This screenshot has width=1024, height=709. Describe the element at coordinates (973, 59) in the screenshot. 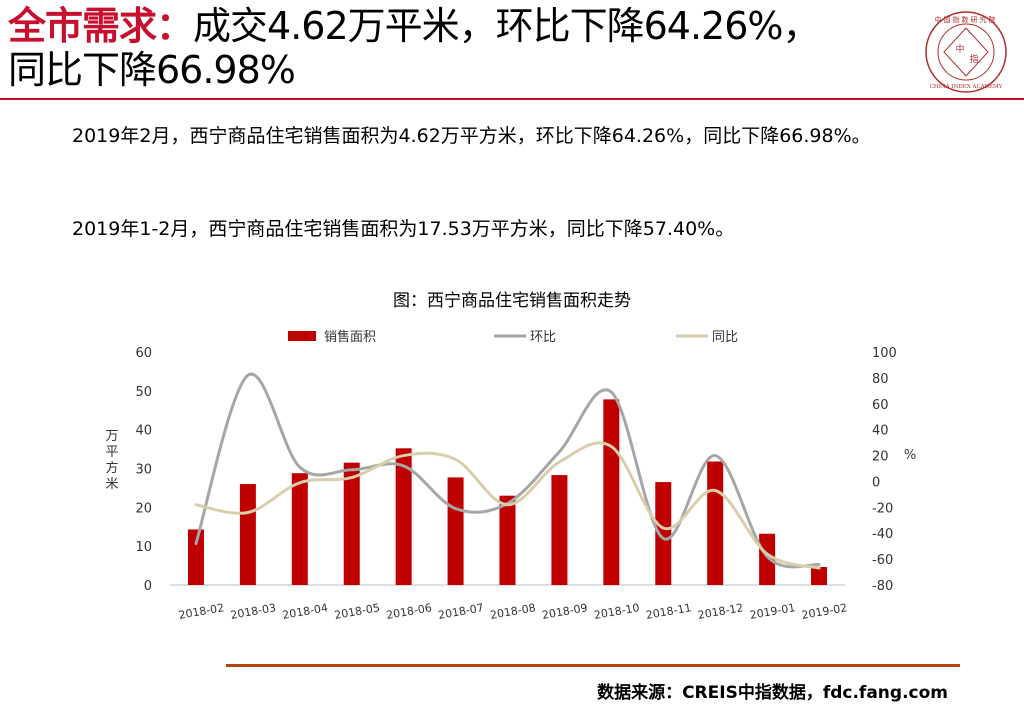

I see `logo-center-2: 指` at that location.